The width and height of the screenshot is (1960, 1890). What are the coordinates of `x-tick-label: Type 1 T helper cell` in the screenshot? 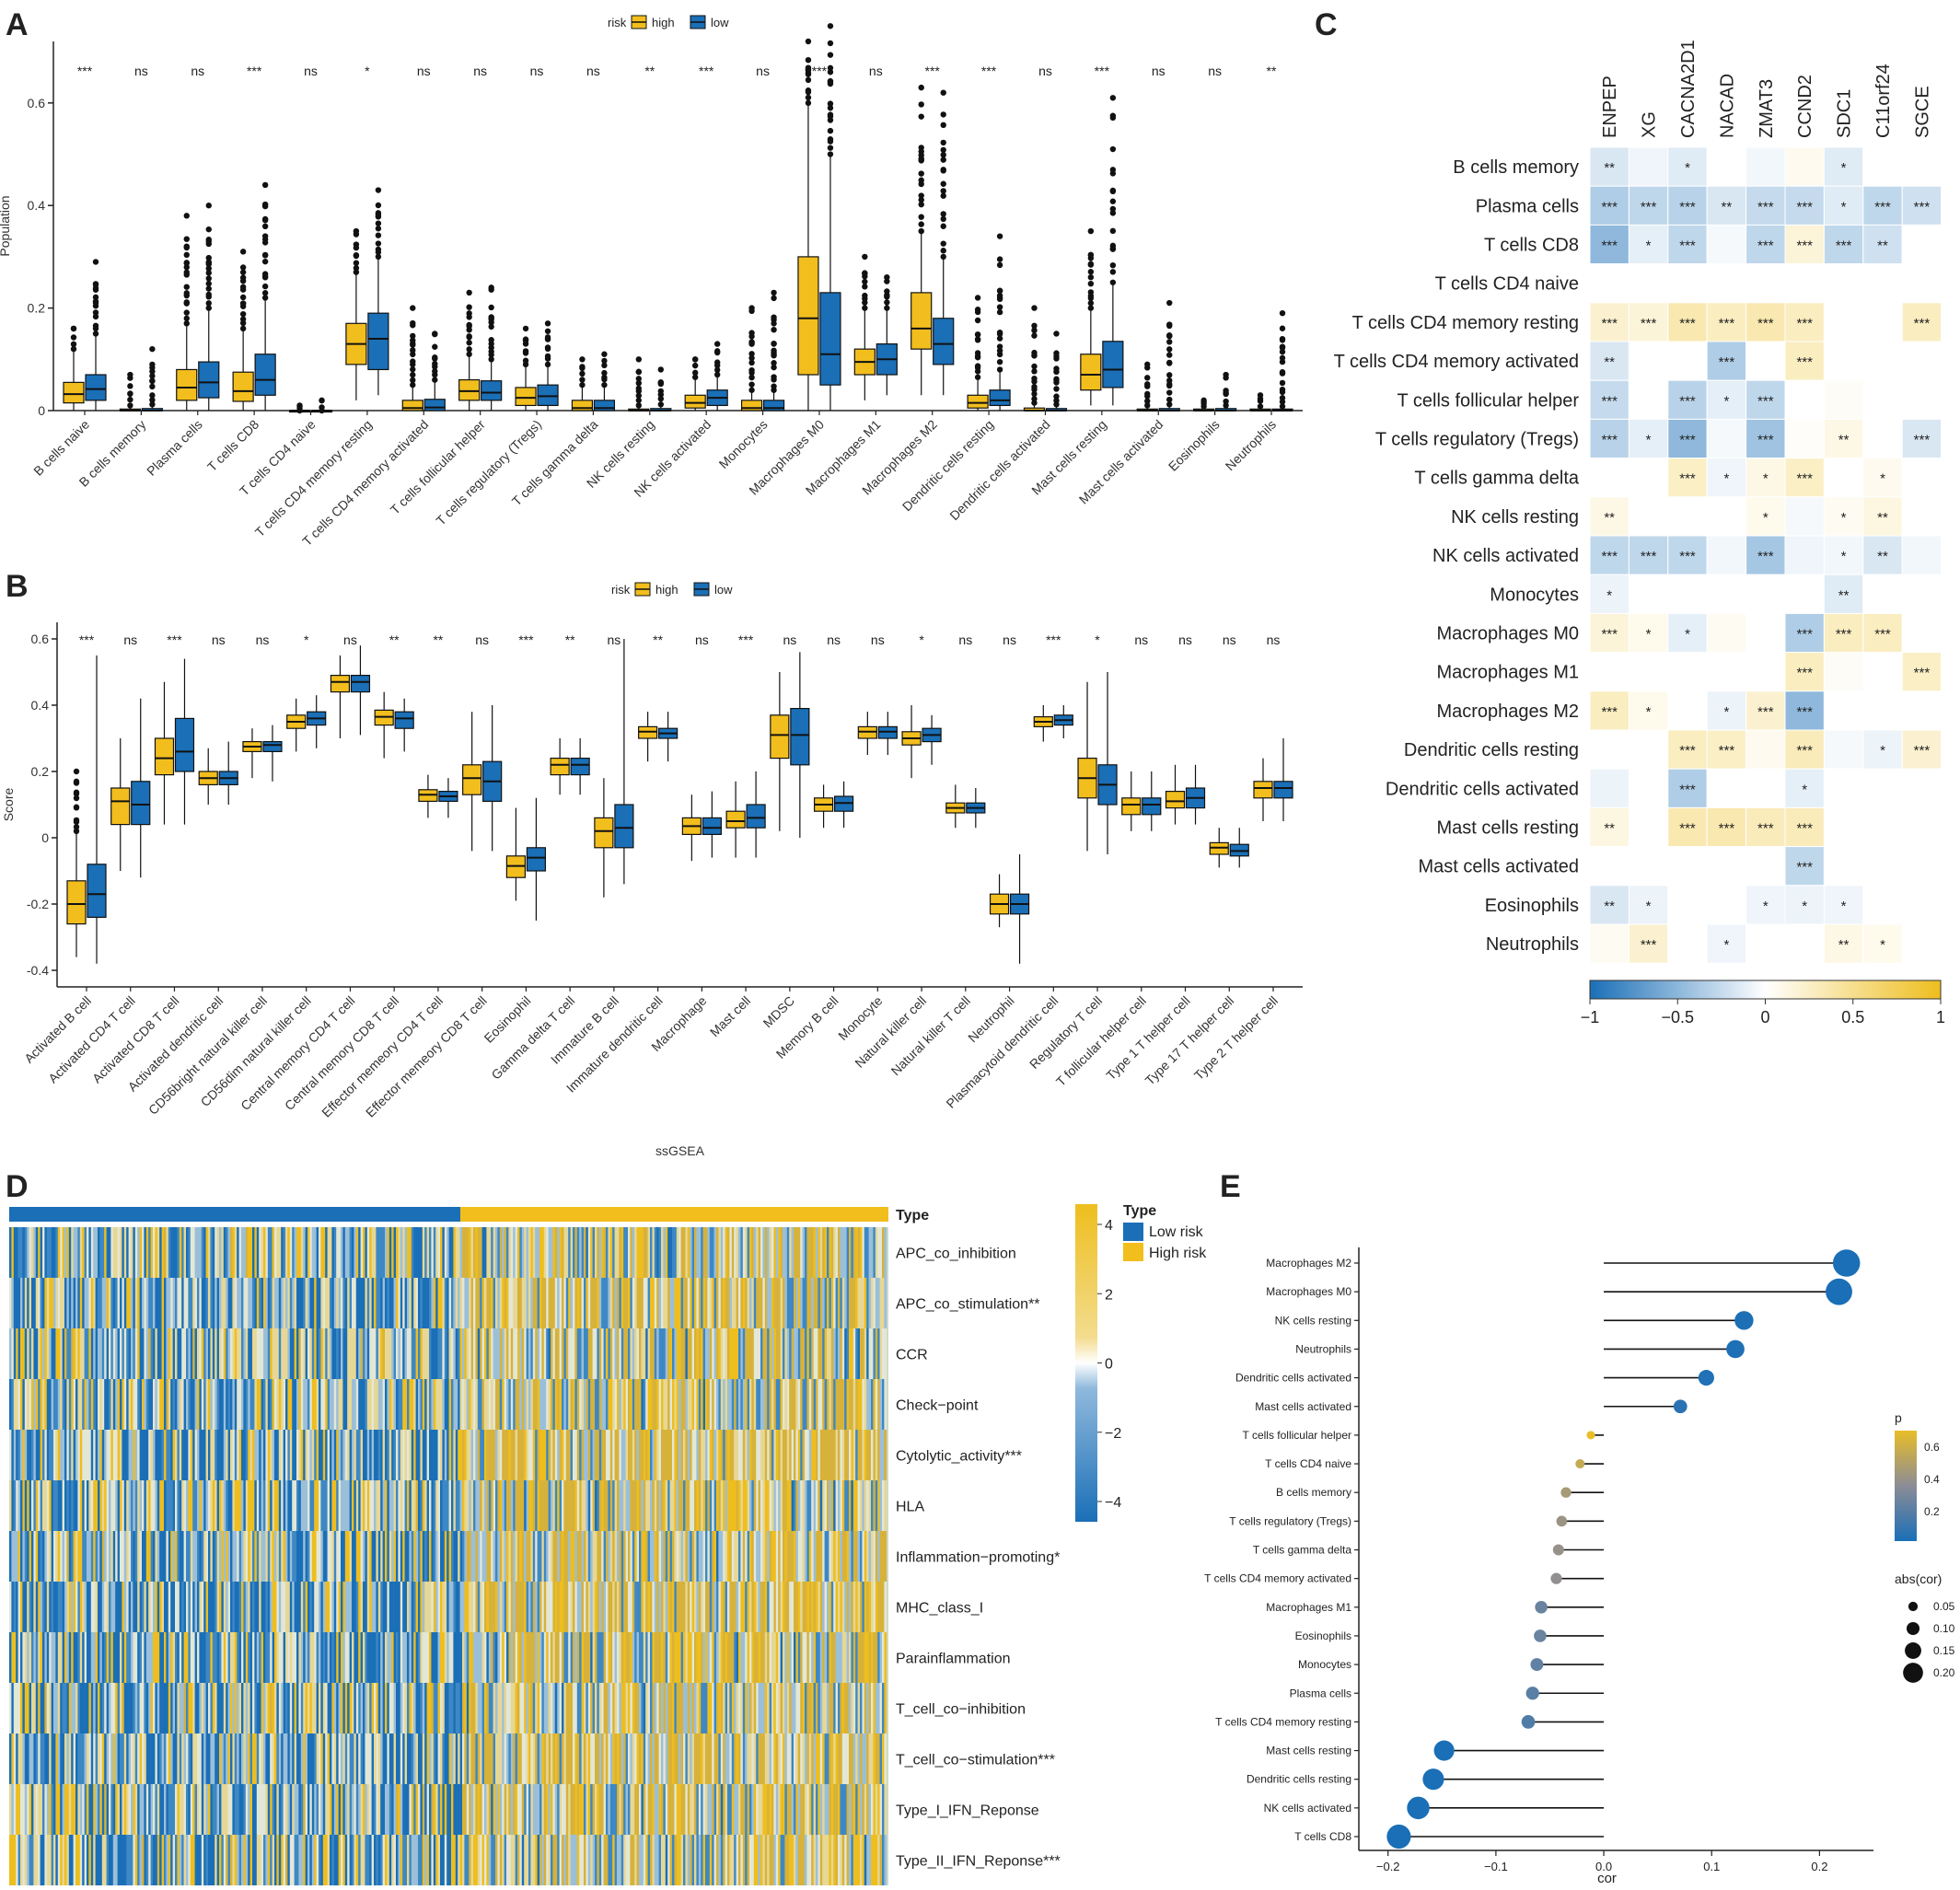 It's located at (1147, 1038).